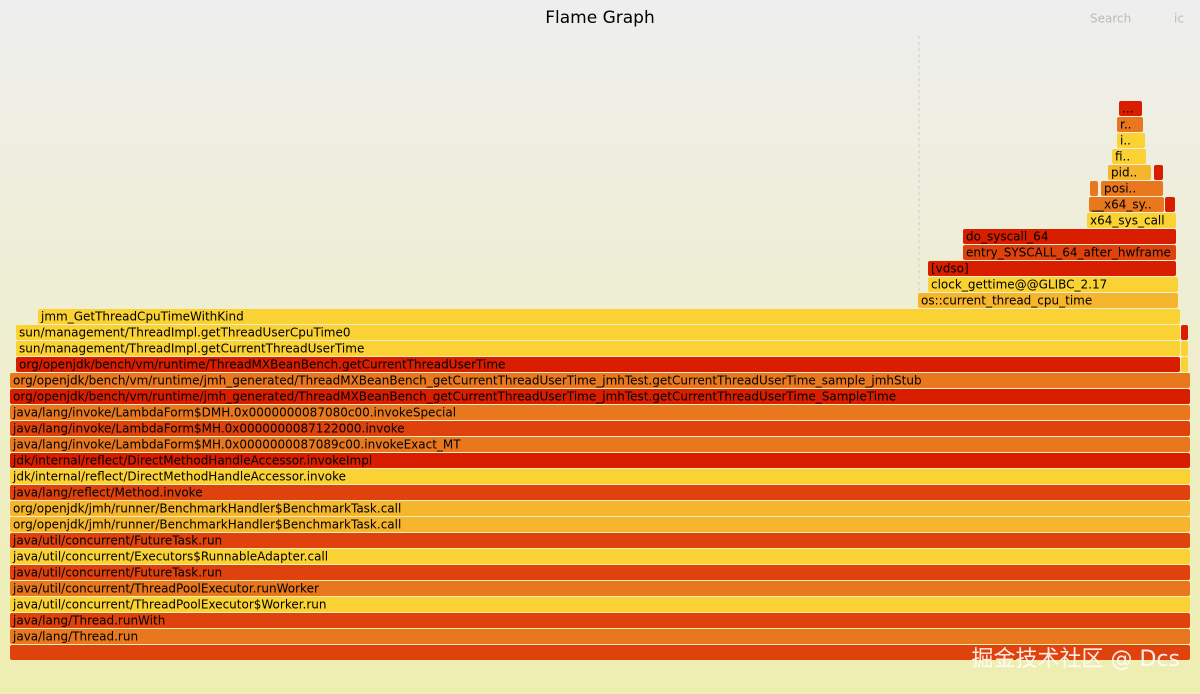  What do you see at coordinates (88, 621) in the screenshot?
I see `frame-label: java/lang/Thread.runWith` at bounding box center [88, 621].